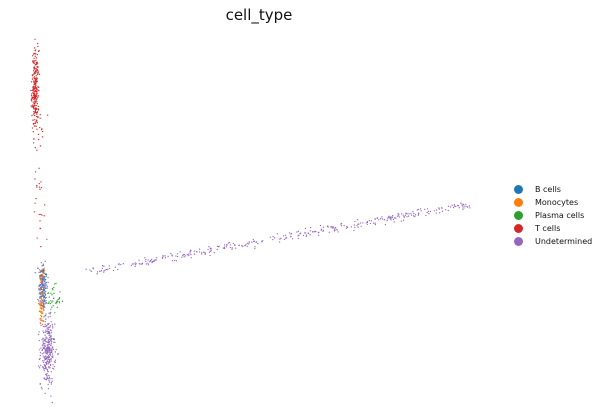 The image size is (607, 409). What do you see at coordinates (518, 241) in the screenshot?
I see `legend-marker` at bounding box center [518, 241].